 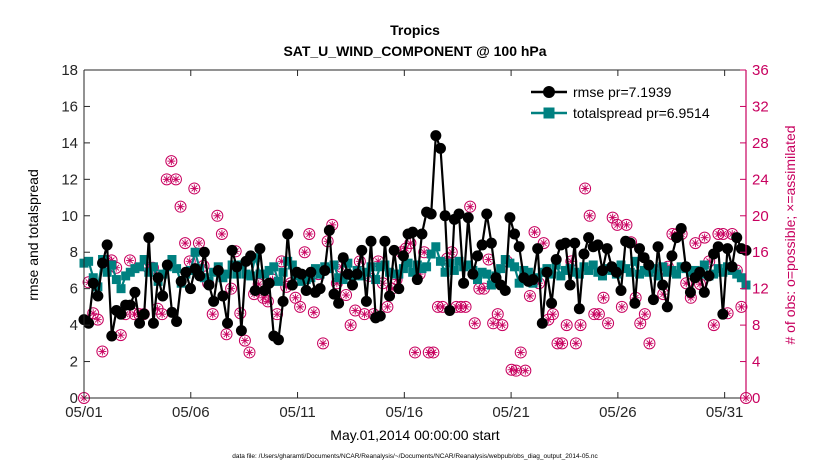 What do you see at coordinates (511, 412) in the screenshot?
I see `x-tick-label: 05/21` at bounding box center [511, 412].